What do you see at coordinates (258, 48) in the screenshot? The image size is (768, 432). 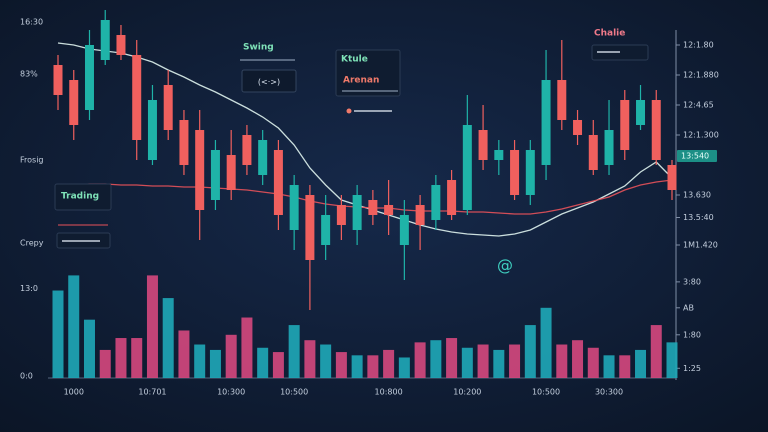 I see `annotation: Swing` at bounding box center [258, 48].